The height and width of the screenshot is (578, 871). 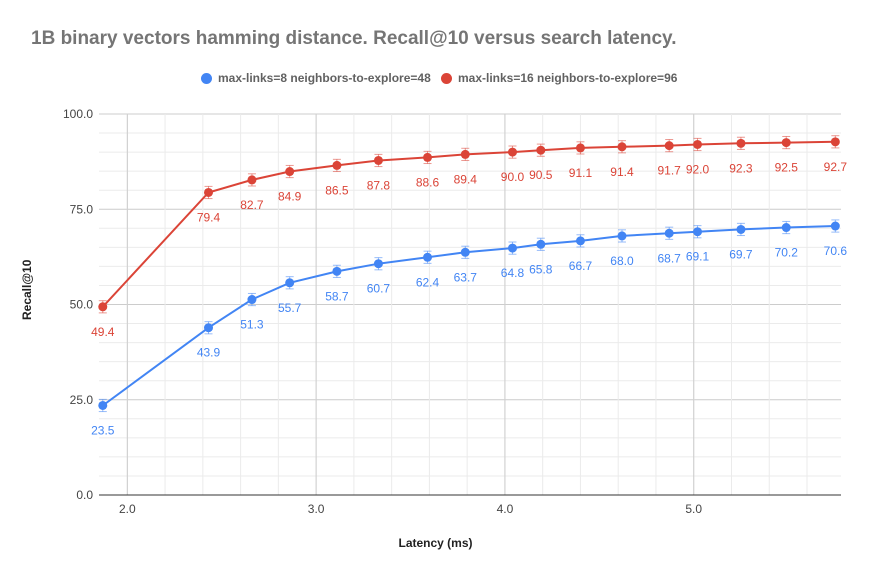 I want to click on data-label: 91.7, so click(x=670, y=171).